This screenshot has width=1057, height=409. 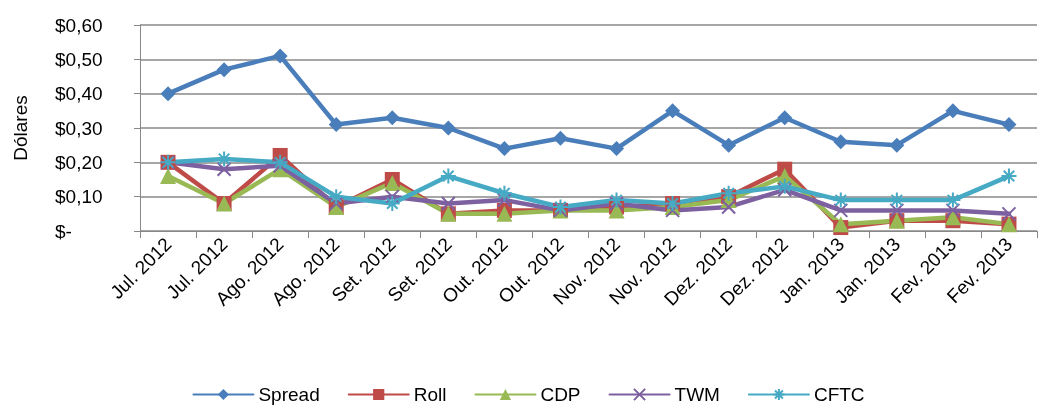 I want to click on legend-label: TWM, so click(x=697, y=394).